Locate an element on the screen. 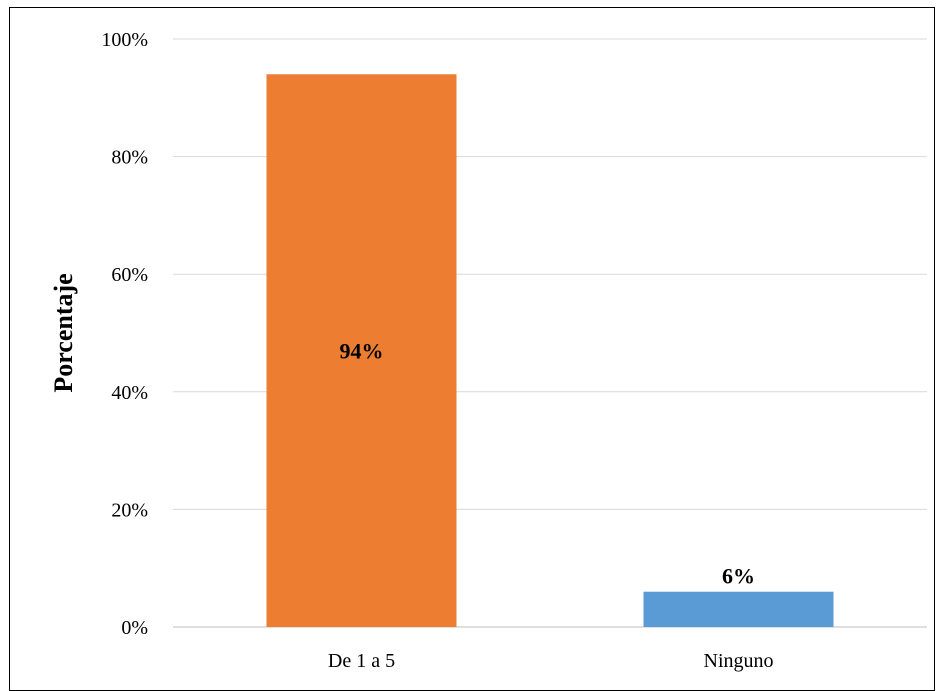 Image resolution: width=944 pixels, height=691 pixels. data-label-1: 94% is located at coordinates (362, 351).